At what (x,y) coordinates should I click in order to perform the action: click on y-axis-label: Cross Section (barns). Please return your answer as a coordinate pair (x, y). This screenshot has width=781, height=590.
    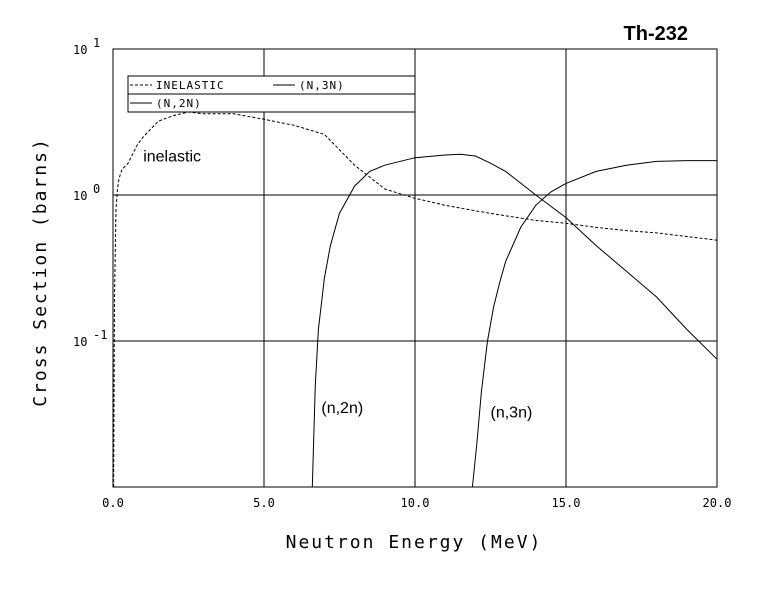
    Looking at the image, I should click on (40, 272).